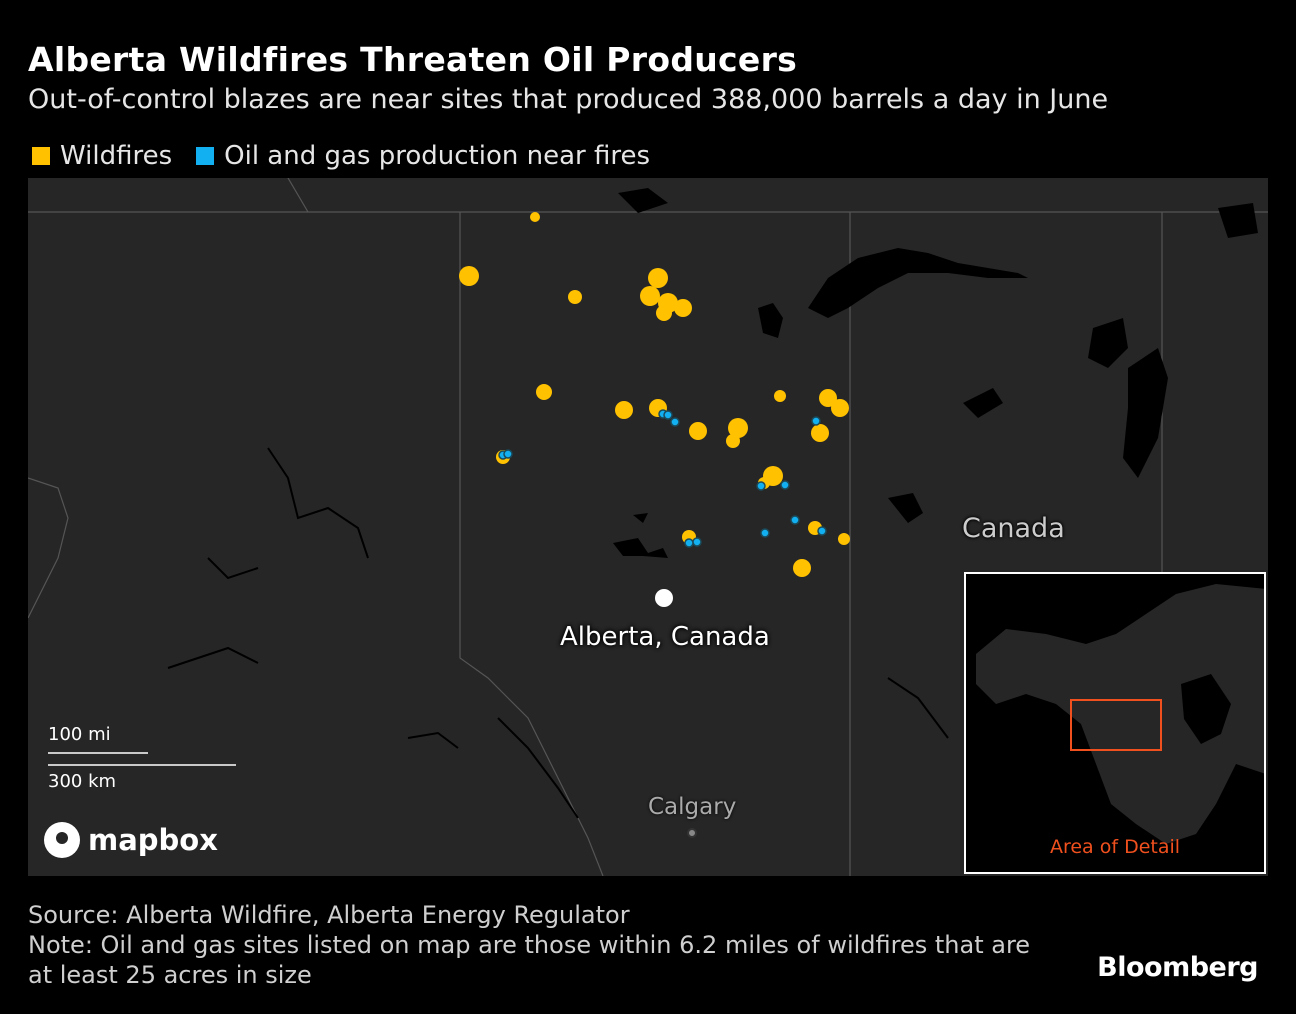 This screenshot has height=1014, width=1296. Describe the element at coordinates (1177, 967) in the screenshot. I see `bloomberg-logo: Bloomberg` at that location.